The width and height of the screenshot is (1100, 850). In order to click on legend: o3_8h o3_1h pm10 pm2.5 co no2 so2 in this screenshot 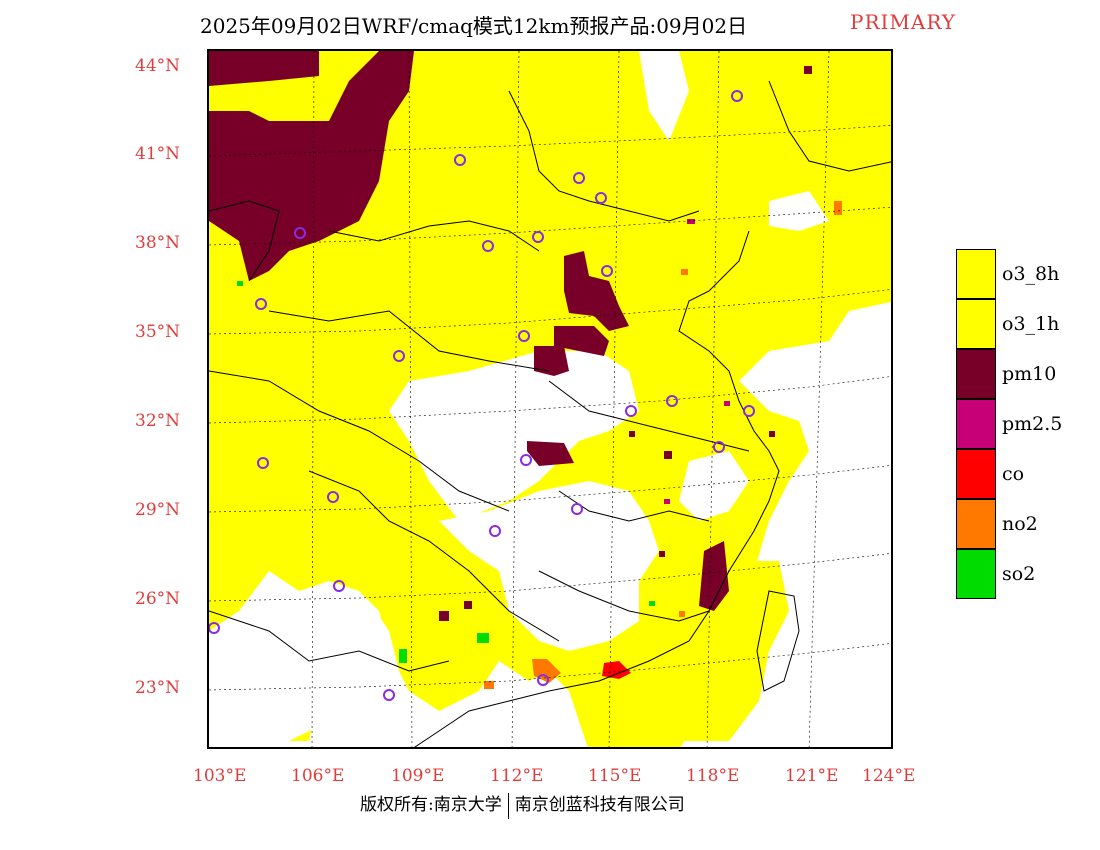, I will do `click(1016, 424)`.